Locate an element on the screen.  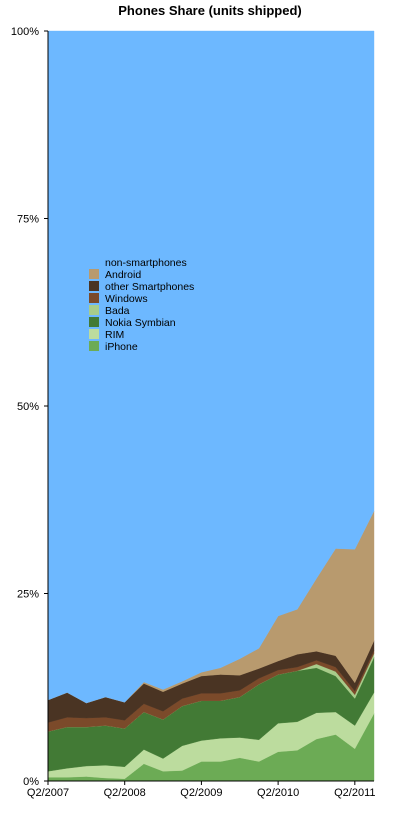
legend-swatch-other-smartphones is located at coordinates (94, 286).